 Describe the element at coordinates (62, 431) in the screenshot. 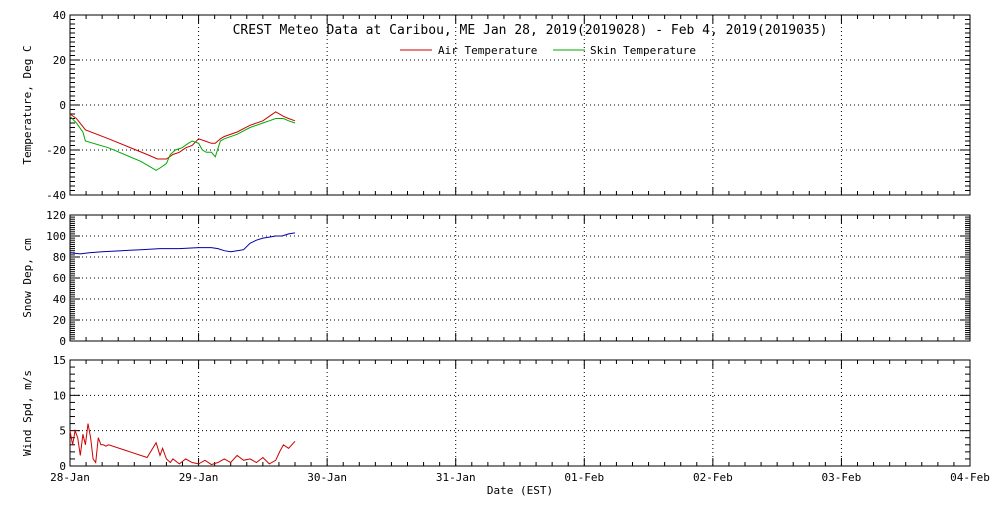

I see `y-tick-label: 5` at that location.